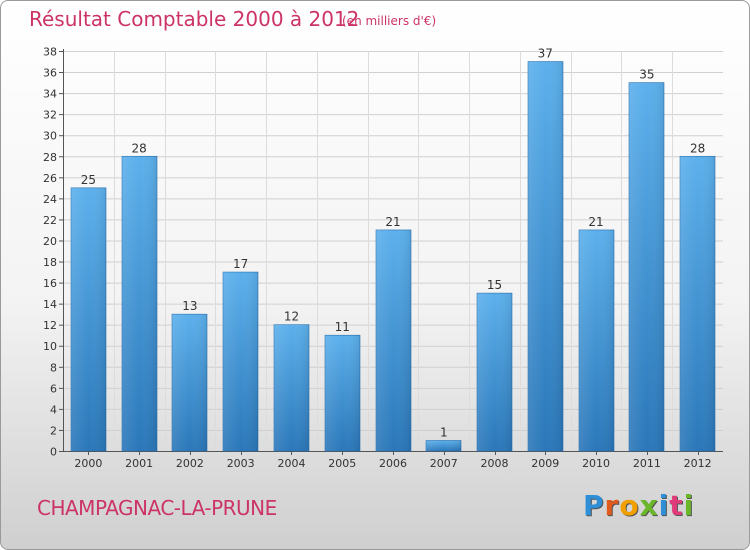 The height and width of the screenshot is (550, 750). I want to click on x-tick-label-2012: 2012, so click(698, 463).